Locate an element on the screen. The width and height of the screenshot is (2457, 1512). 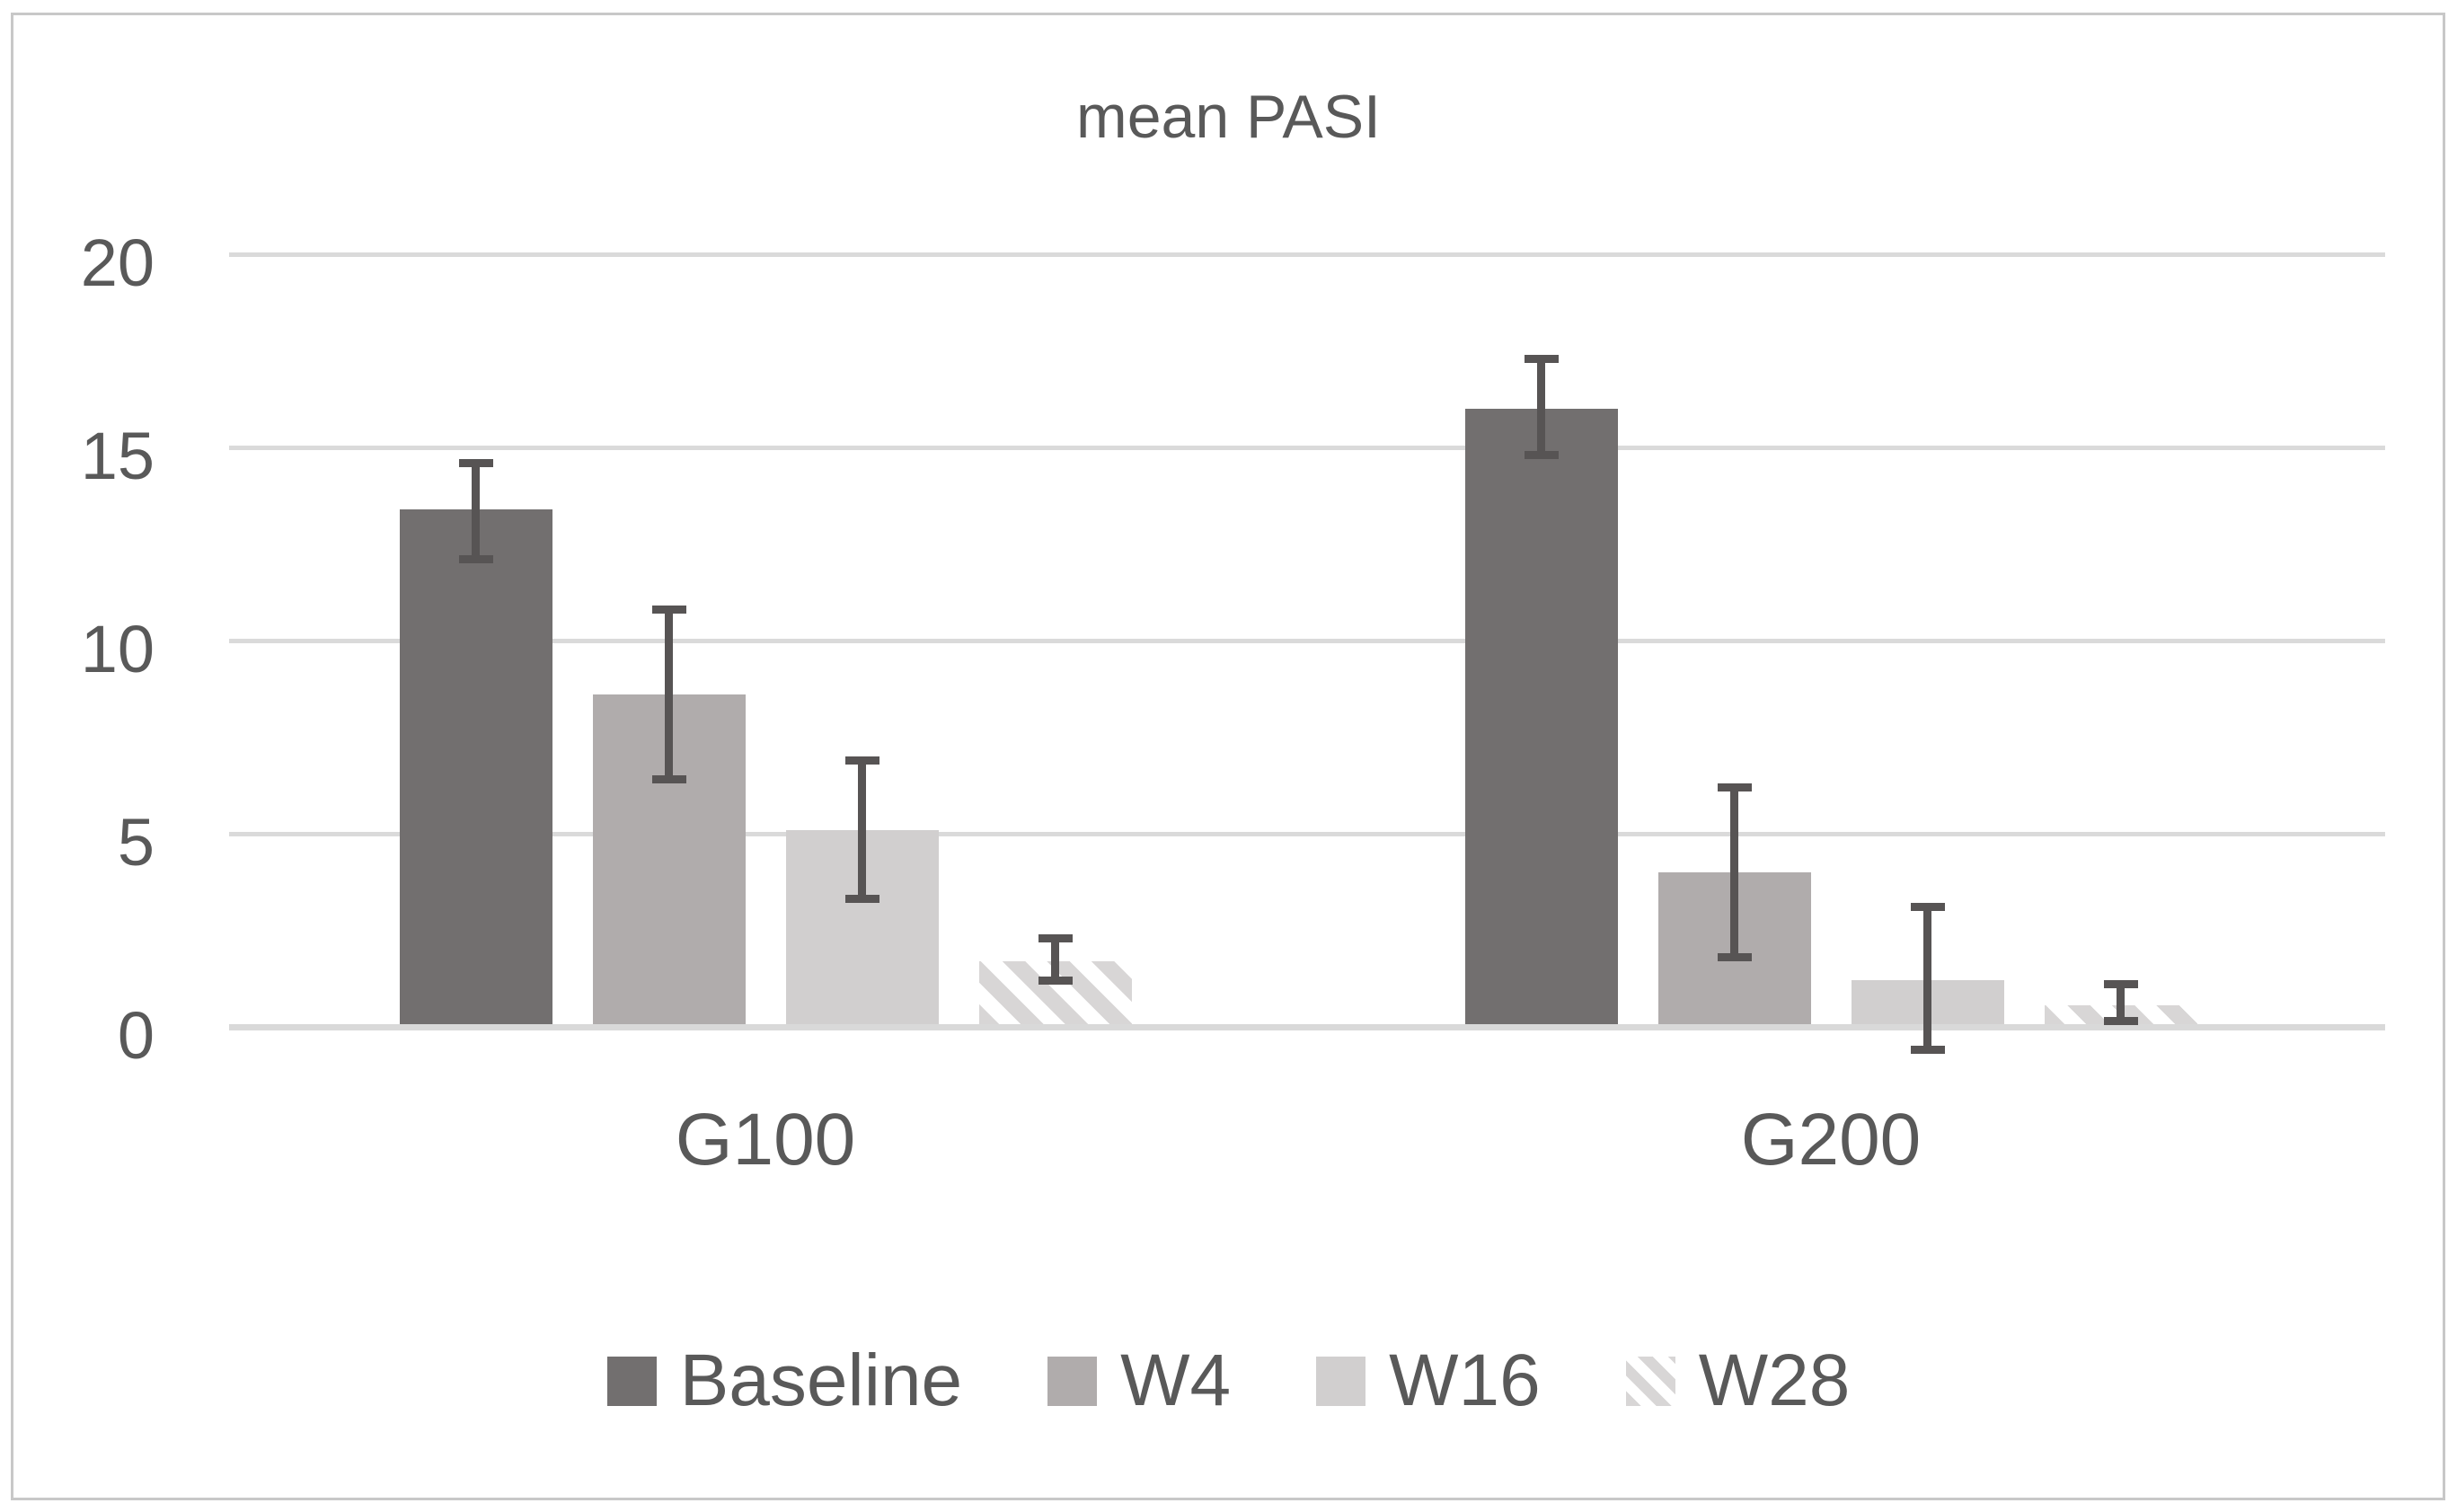
legend-item-w4: W4 is located at coordinates (1139, 1381).